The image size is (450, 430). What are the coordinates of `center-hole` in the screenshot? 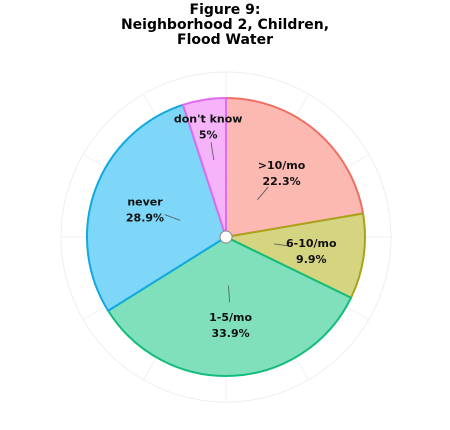 It's located at (226, 237).